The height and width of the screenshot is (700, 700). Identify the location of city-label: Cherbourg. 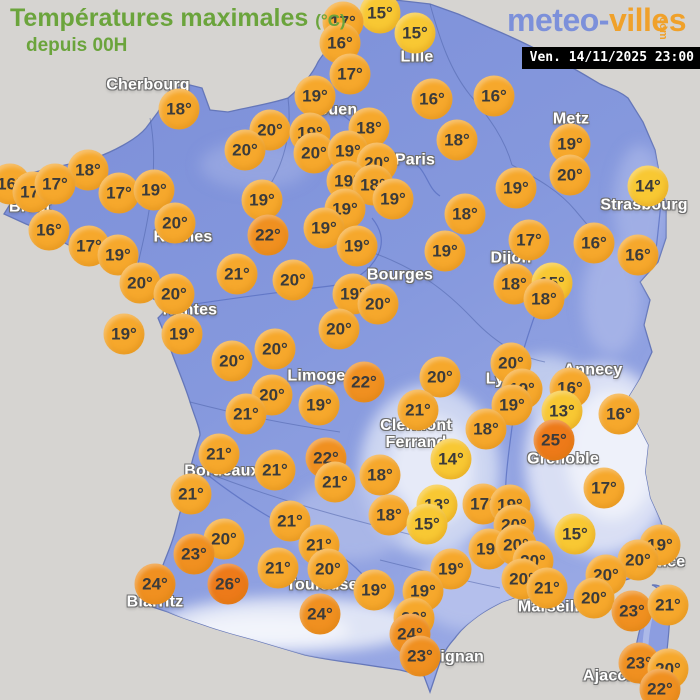
(148, 85).